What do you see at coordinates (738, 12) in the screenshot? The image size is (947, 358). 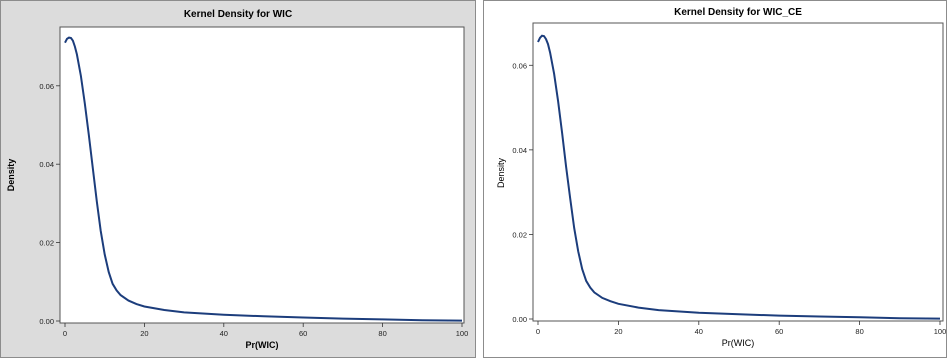 I see `chart-title: Kernel Density for WIC_CE` at bounding box center [738, 12].